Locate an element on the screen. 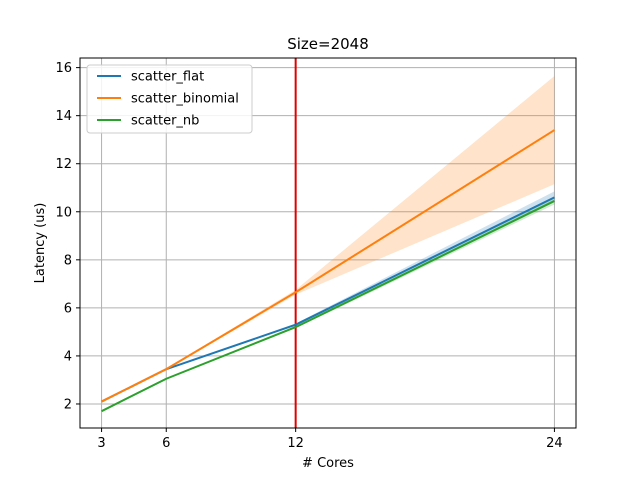  y-tick-label: 2 is located at coordinates (68, 404).